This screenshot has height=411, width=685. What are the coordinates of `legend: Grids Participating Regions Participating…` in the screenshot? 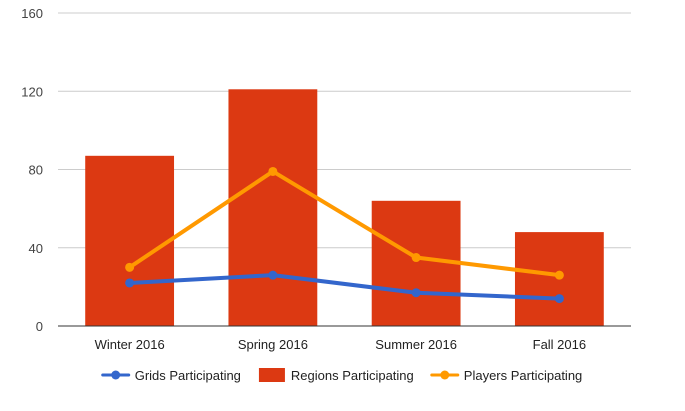 It's located at (342, 375).